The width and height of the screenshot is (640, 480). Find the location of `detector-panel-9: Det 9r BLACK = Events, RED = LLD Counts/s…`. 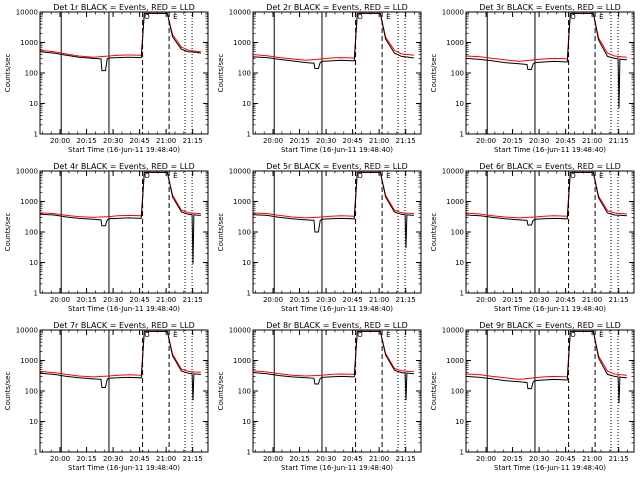

detector-panel-9: Det 9r BLACK = Events, RED = LLD Counts/s… is located at coordinates (532, 396).